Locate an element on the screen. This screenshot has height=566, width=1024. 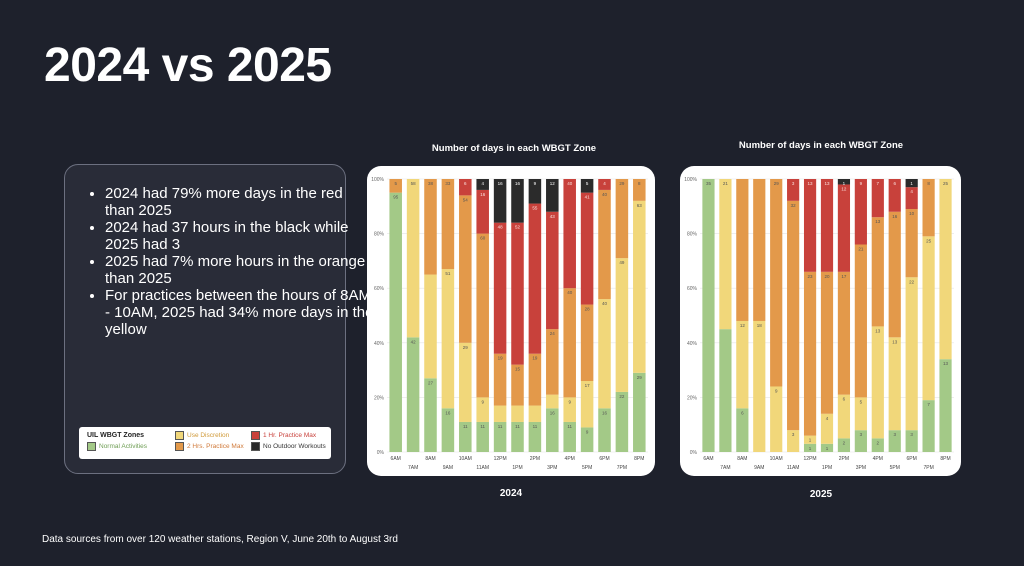
legend-label: 1 Hr. Practice Max is located at coordinates (290, 435).